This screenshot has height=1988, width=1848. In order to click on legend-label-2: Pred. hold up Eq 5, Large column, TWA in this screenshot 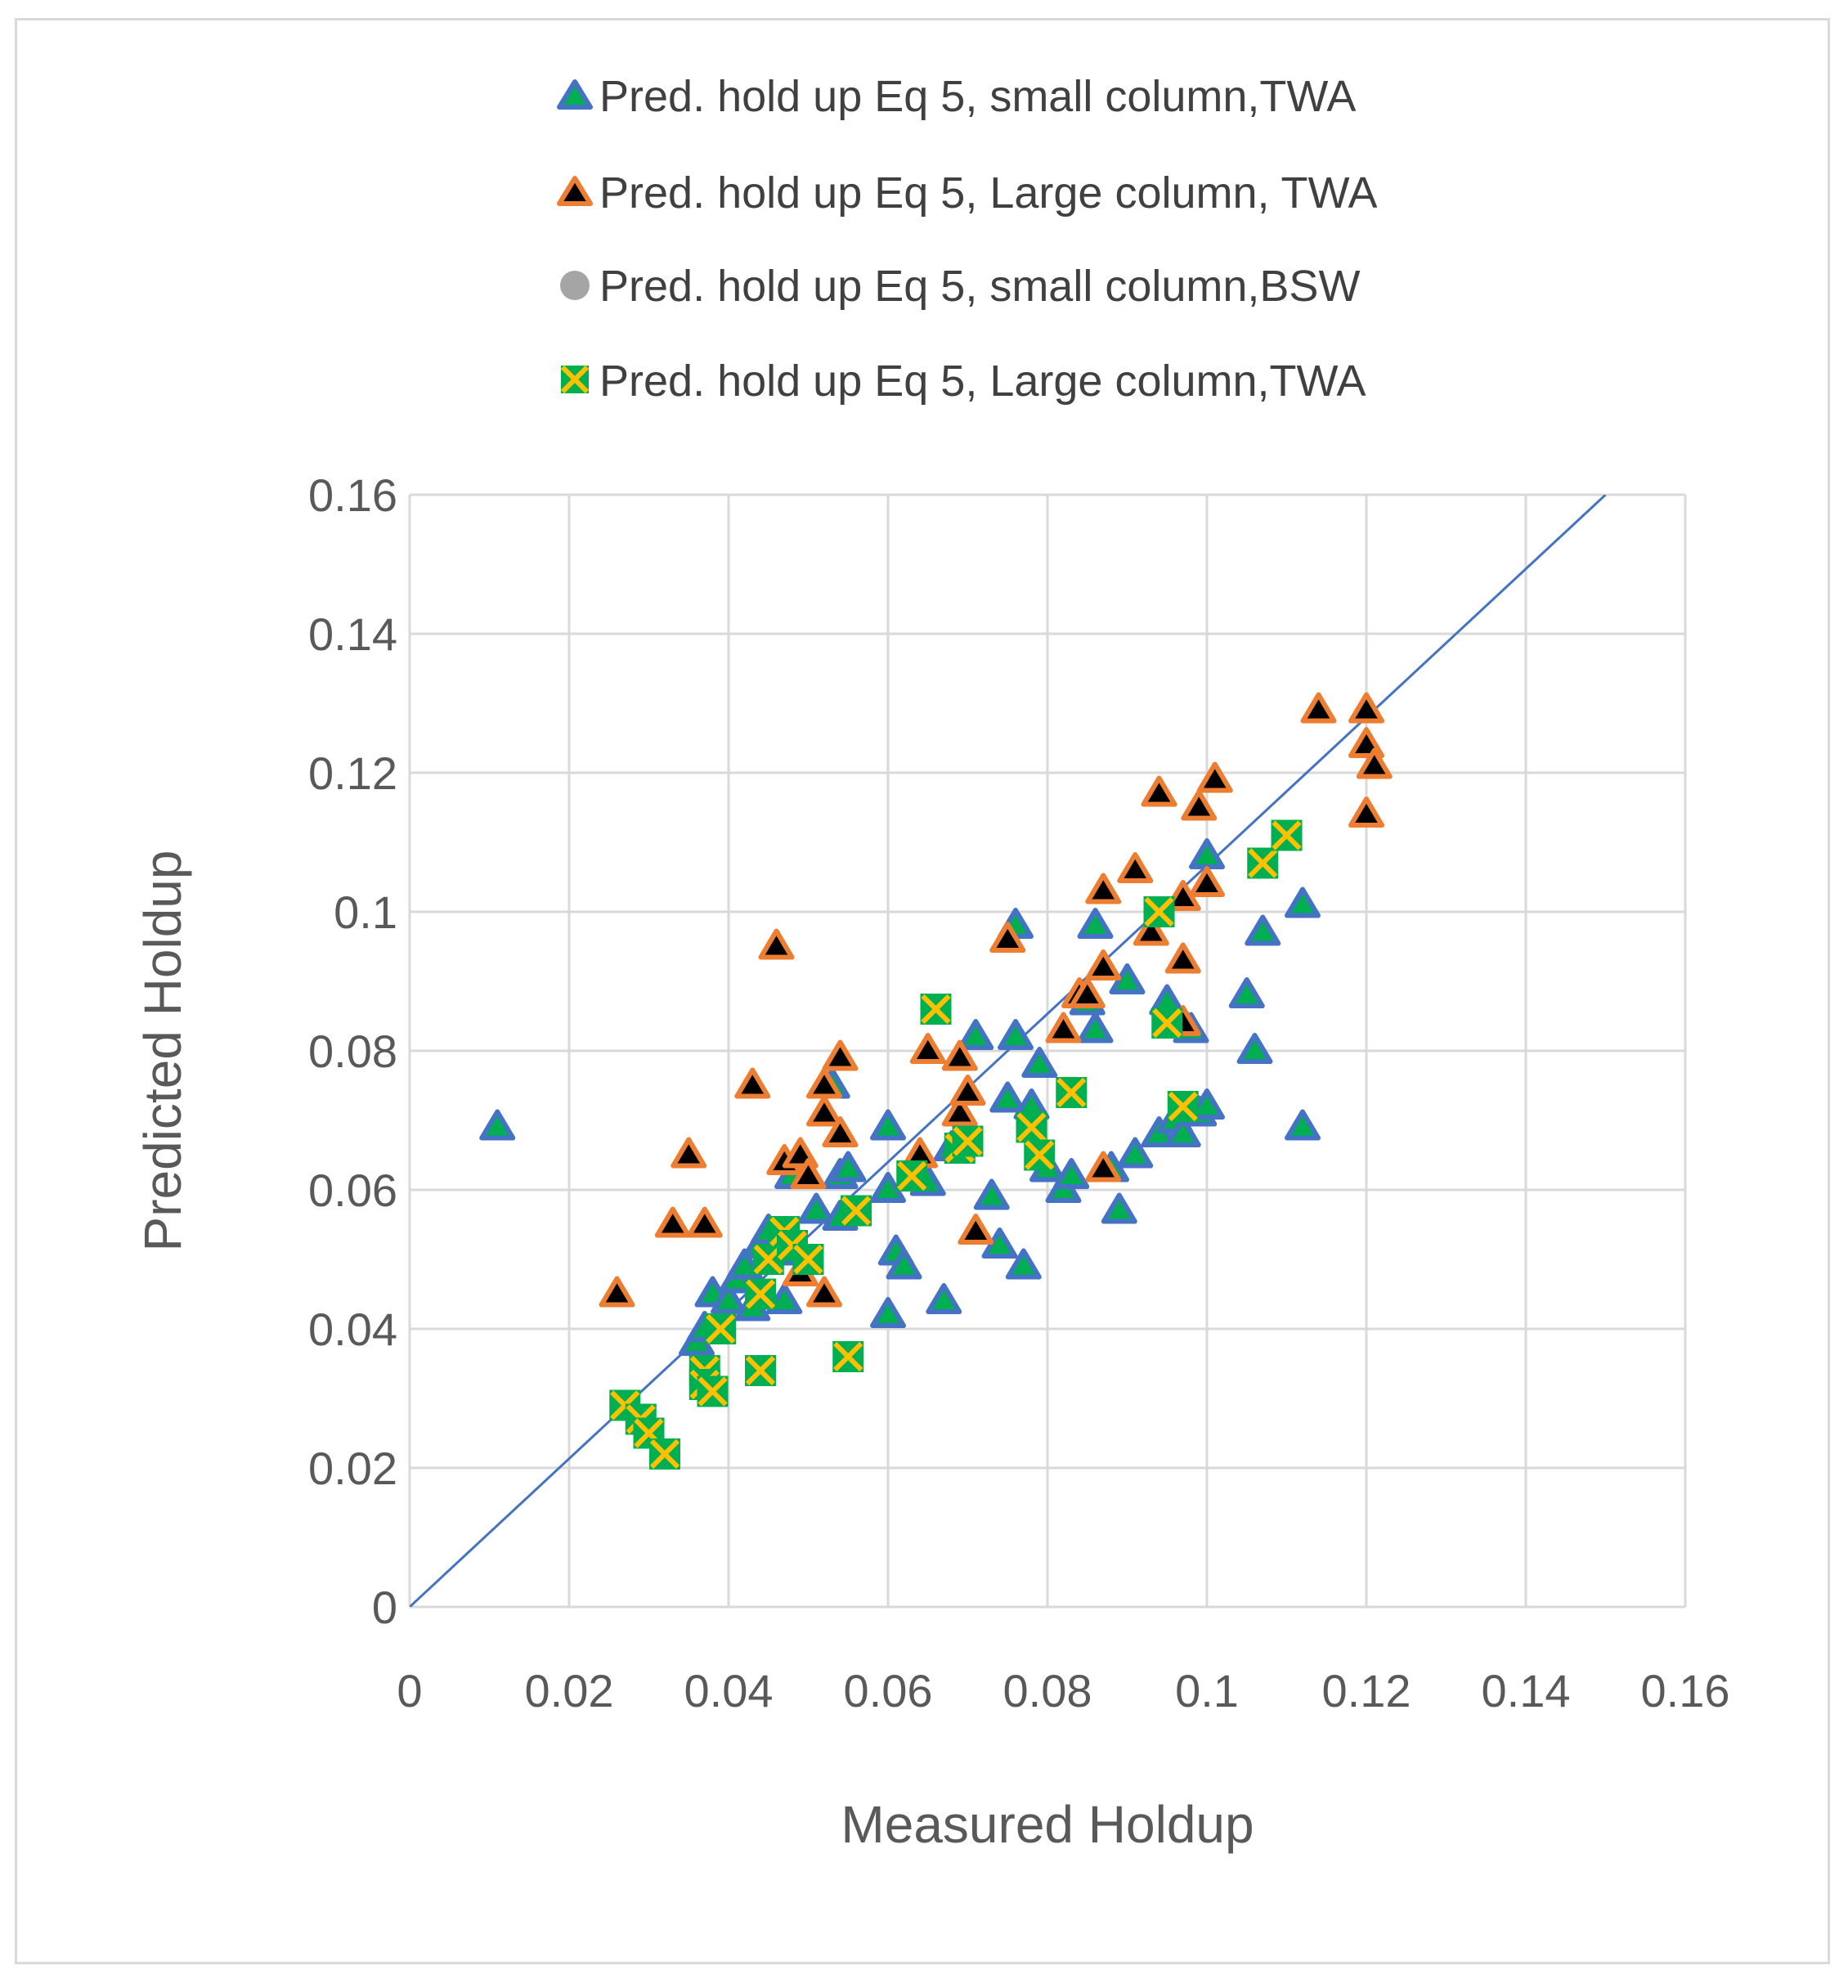, I will do `click(988, 193)`.